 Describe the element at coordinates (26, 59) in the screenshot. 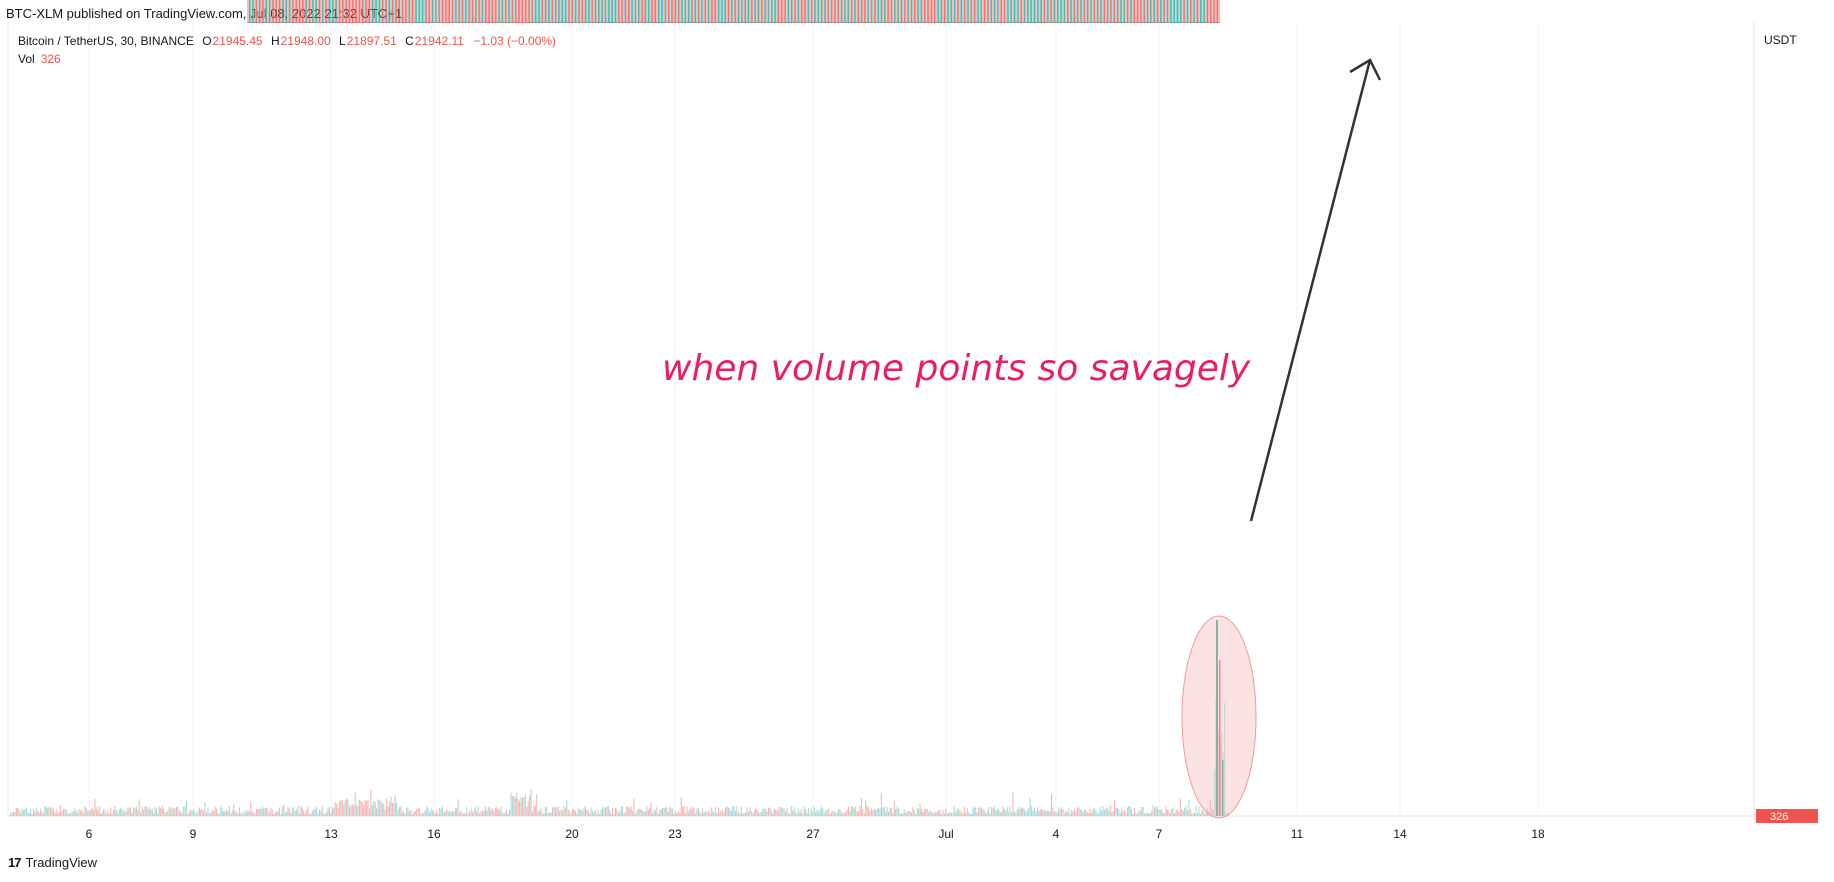

I see `volume-label: Vol` at that location.